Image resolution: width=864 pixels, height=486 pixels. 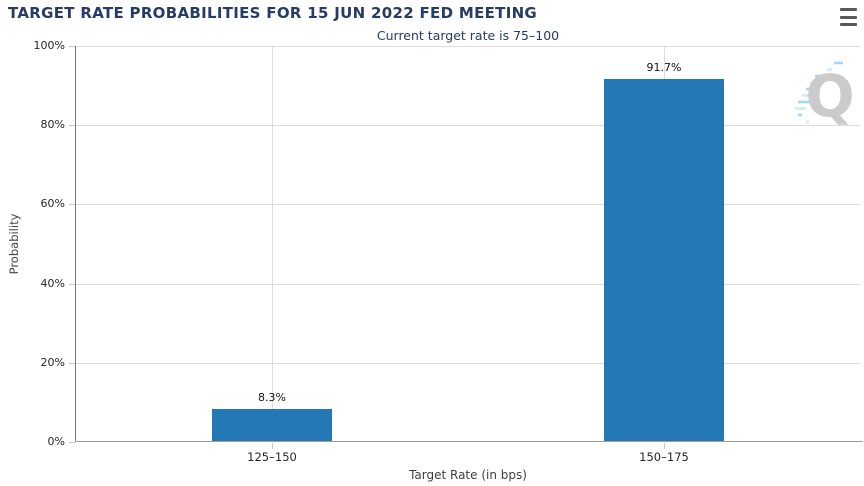 I want to click on x-tick-label: 125–150, so click(x=272, y=457).